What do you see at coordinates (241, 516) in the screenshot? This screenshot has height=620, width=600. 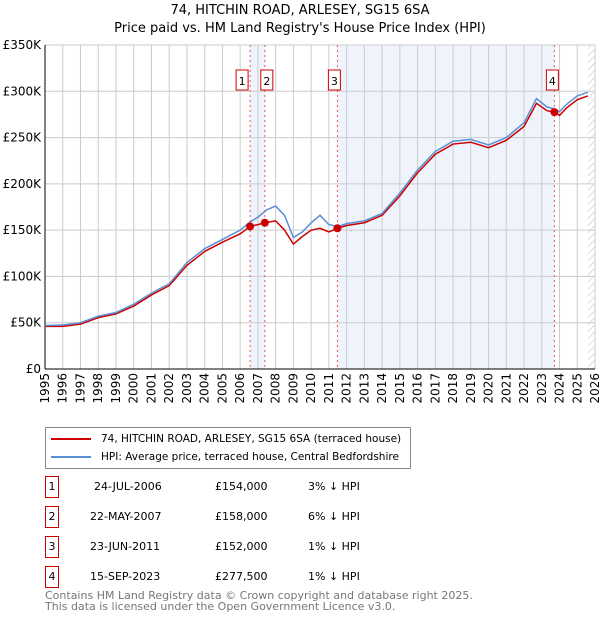 I see `sale-price: £158,000` at bounding box center [241, 516].